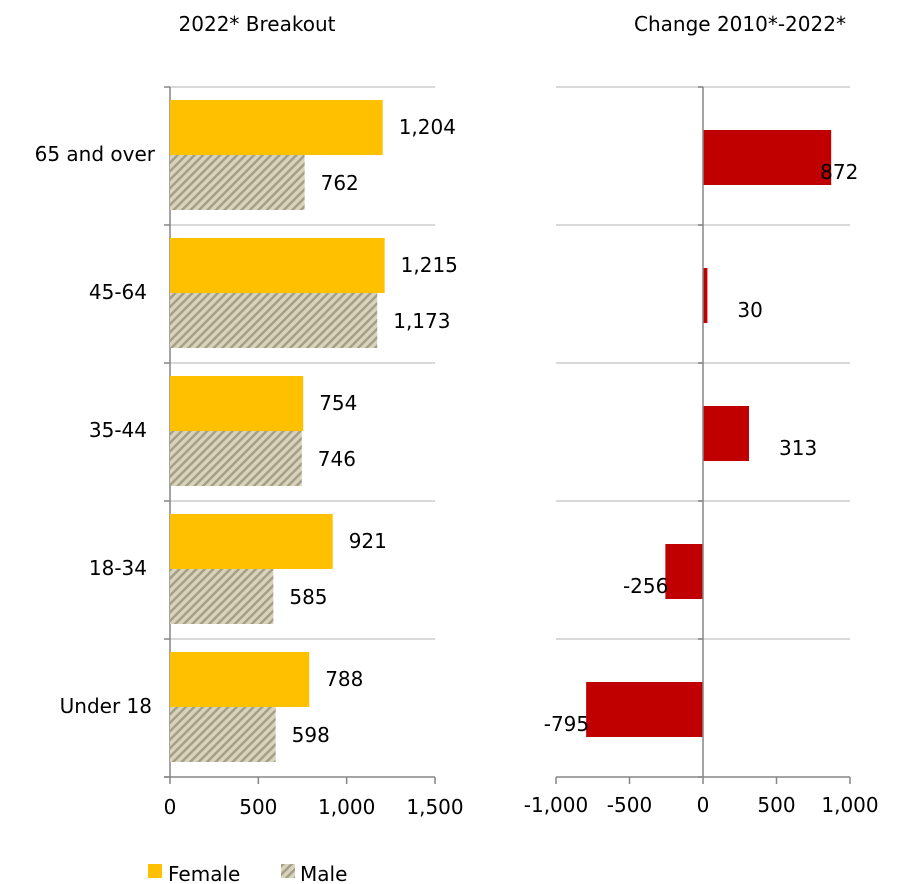 The width and height of the screenshot is (899, 884). I want to click on legend-label-female: Female, so click(204, 873).